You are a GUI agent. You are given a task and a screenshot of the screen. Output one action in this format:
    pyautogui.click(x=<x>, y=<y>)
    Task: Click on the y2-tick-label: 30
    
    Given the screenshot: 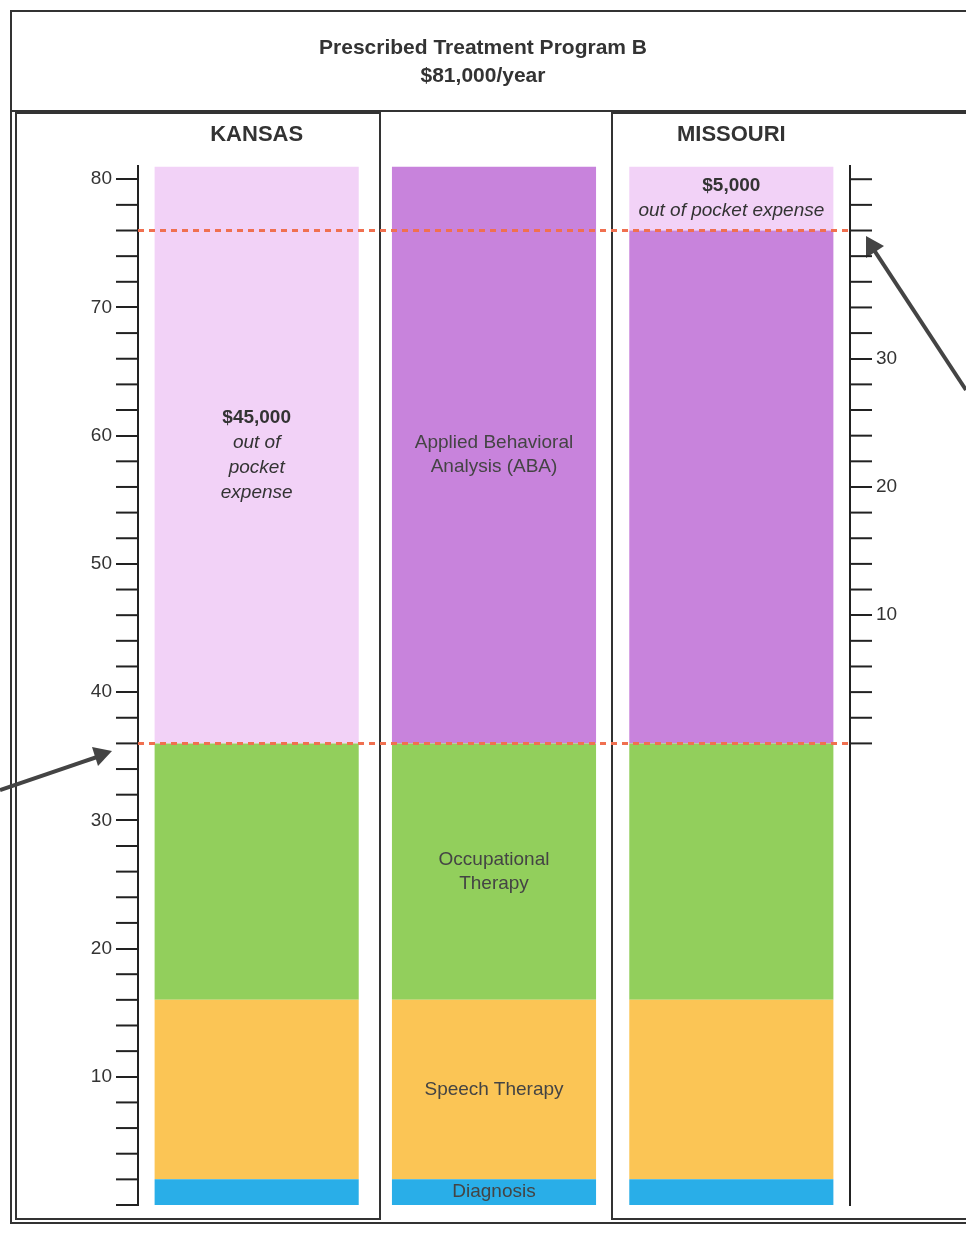 What is the action you would take?
    pyautogui.click(x=887, y=357)
    